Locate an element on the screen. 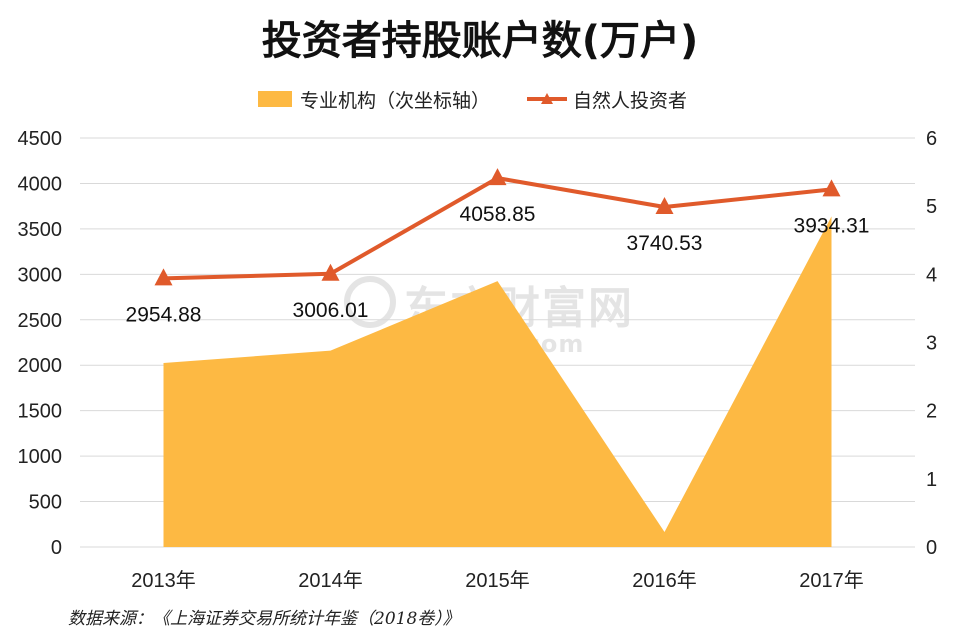 The height and width of the screenshot is (637, 960). y-right-tick-label: 4 is located at coordinates (931, 275).